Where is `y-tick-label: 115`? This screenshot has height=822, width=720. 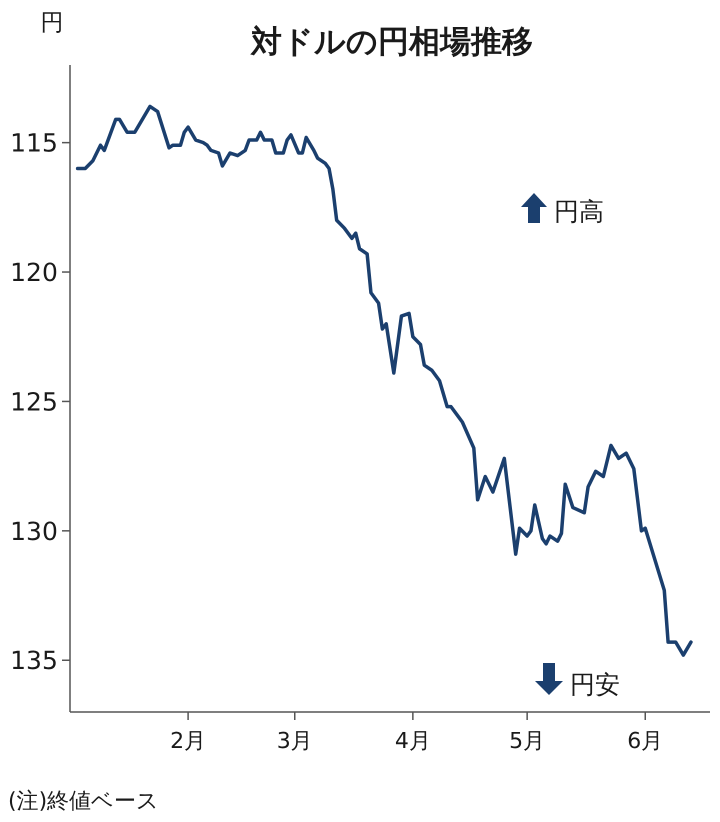 y-tick-label: 115 is located at coordinates (34, 143).